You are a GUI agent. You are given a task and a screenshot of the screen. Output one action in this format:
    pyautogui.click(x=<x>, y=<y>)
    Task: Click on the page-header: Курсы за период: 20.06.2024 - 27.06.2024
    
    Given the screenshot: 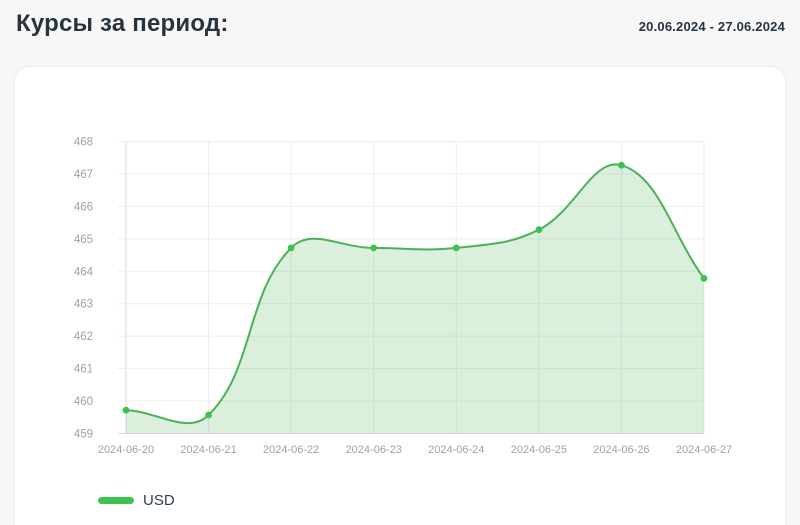 What is the action you would take?
    pyautogui.click(x=400, y=28)
    